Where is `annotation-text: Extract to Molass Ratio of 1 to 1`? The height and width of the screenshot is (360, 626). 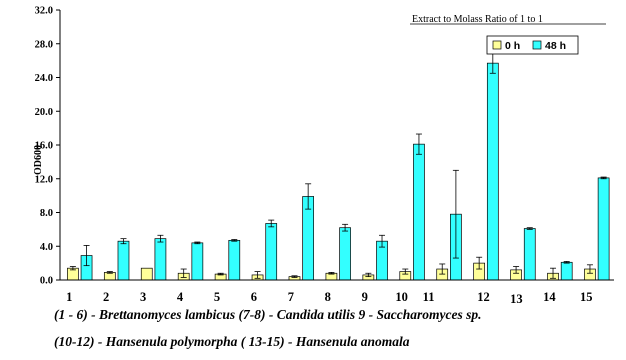
annotation-text: Extract to Molass Ratio of 1 to 1 is located at coordinates (477, 19).